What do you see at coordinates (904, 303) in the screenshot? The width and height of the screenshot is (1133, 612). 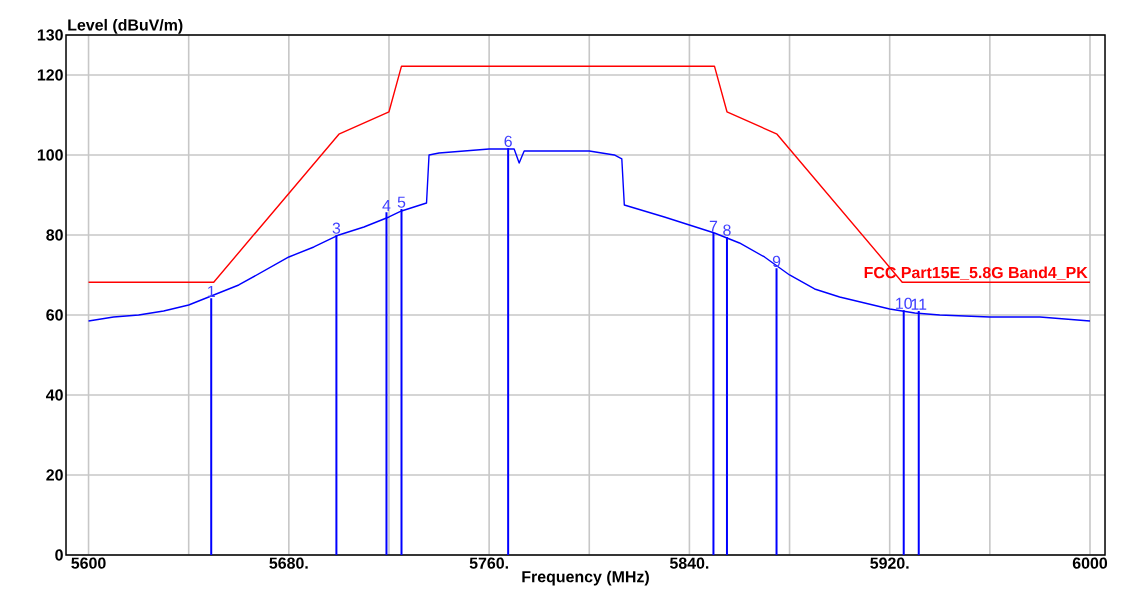 I see `annotation: 10` at bounding box center [904, 303].